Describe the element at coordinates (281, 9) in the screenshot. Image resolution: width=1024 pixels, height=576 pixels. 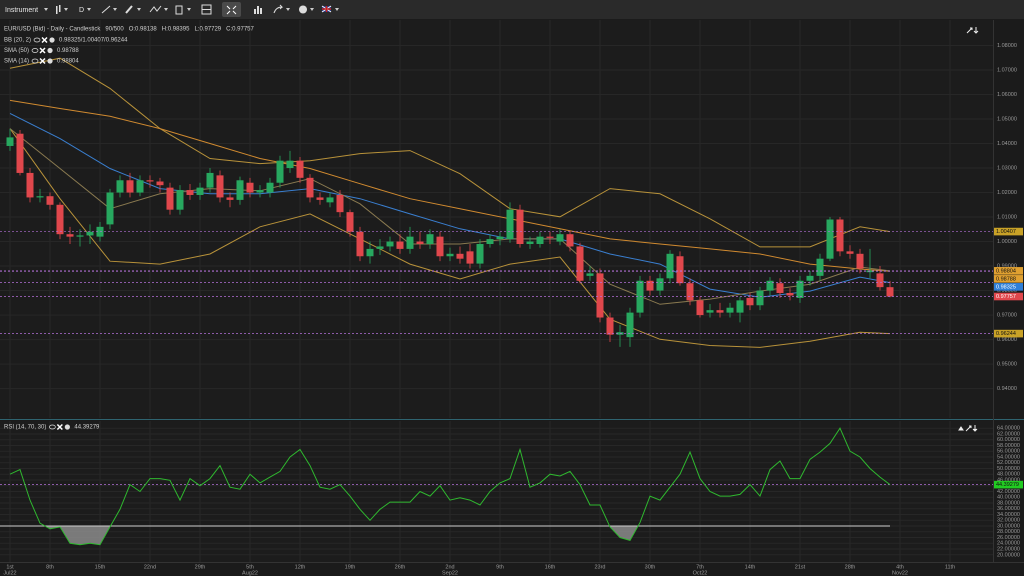
I see `share-button` at that location.